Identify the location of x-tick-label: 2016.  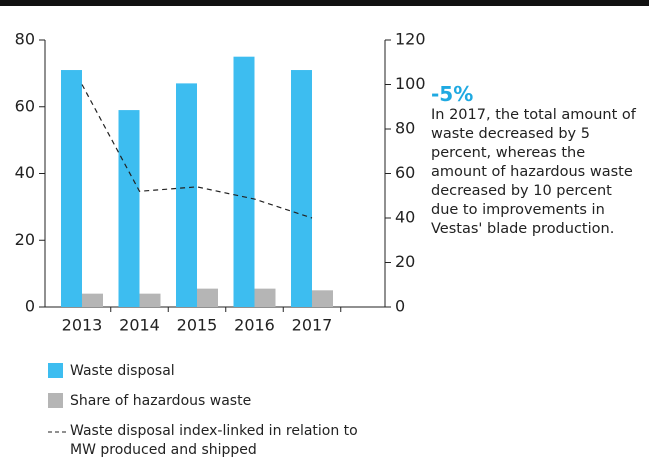
(254, 325).